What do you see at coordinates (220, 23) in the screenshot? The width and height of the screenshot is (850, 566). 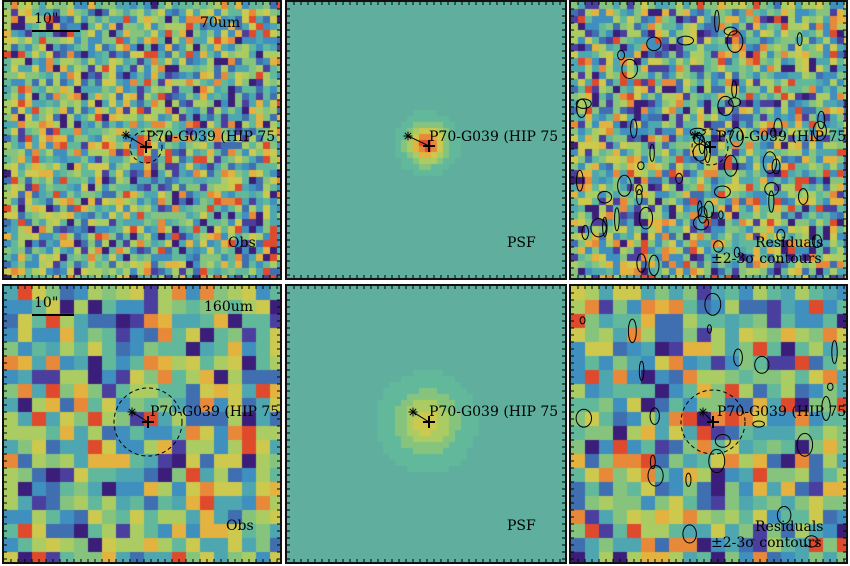 I see `band-label: 70um` at bounding box center [220, 23].